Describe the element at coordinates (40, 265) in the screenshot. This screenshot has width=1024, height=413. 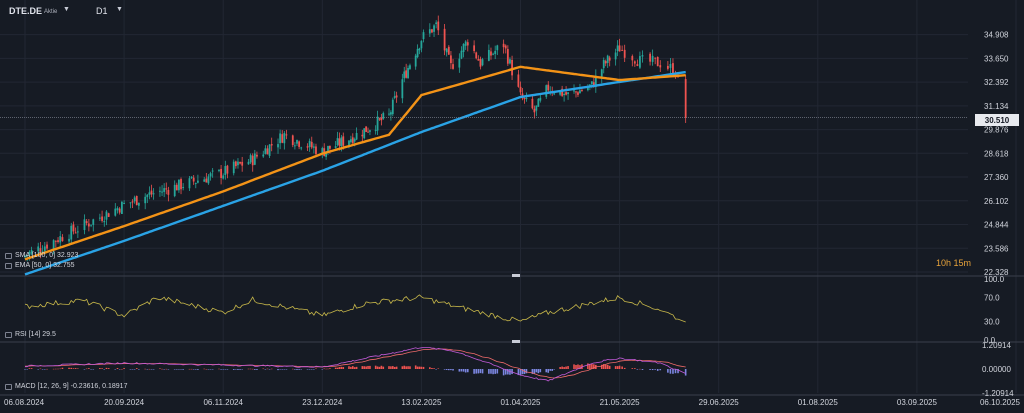
I see `ema-legend: EMA [50, 0] 32.755` at that location.